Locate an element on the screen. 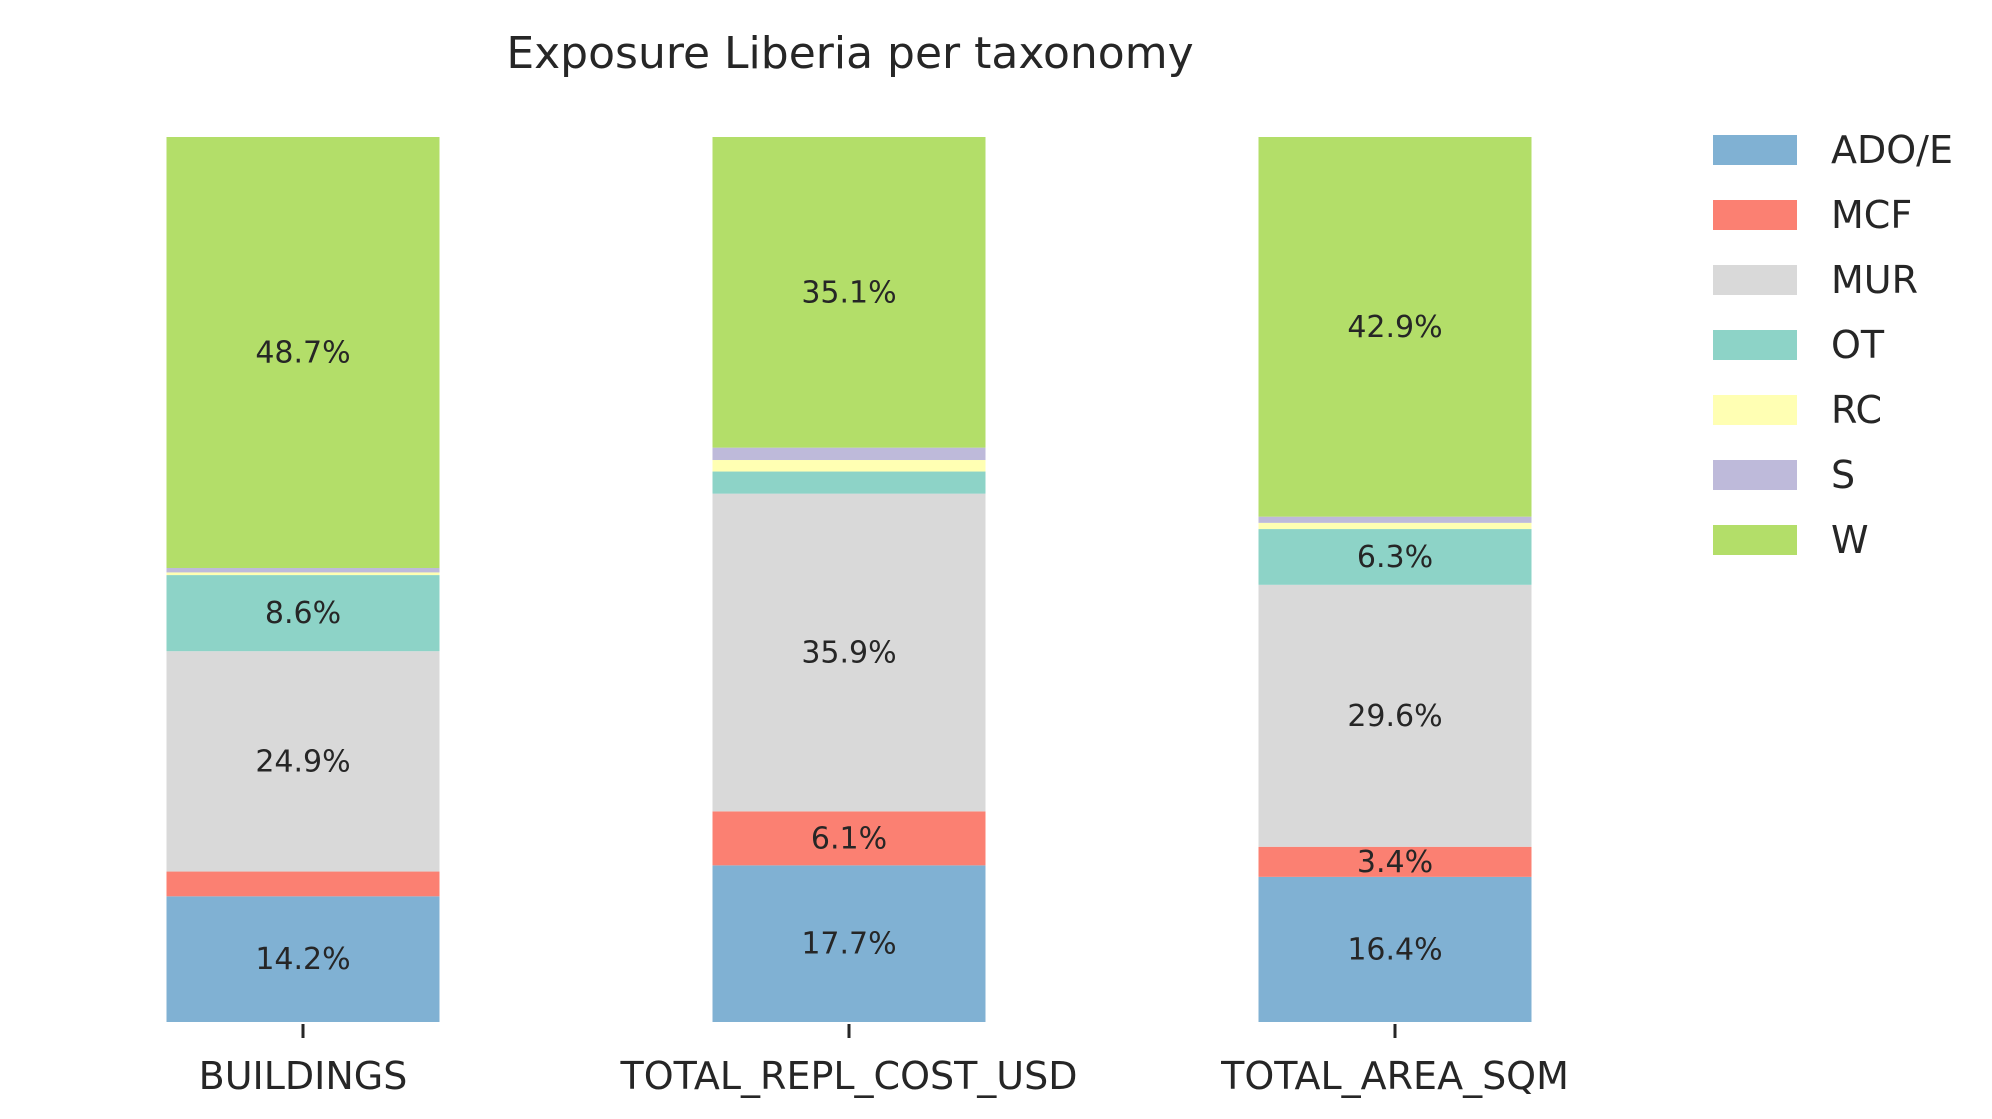  data-label-buildings-ot: 8.6% is located at coordinates (303, 613).